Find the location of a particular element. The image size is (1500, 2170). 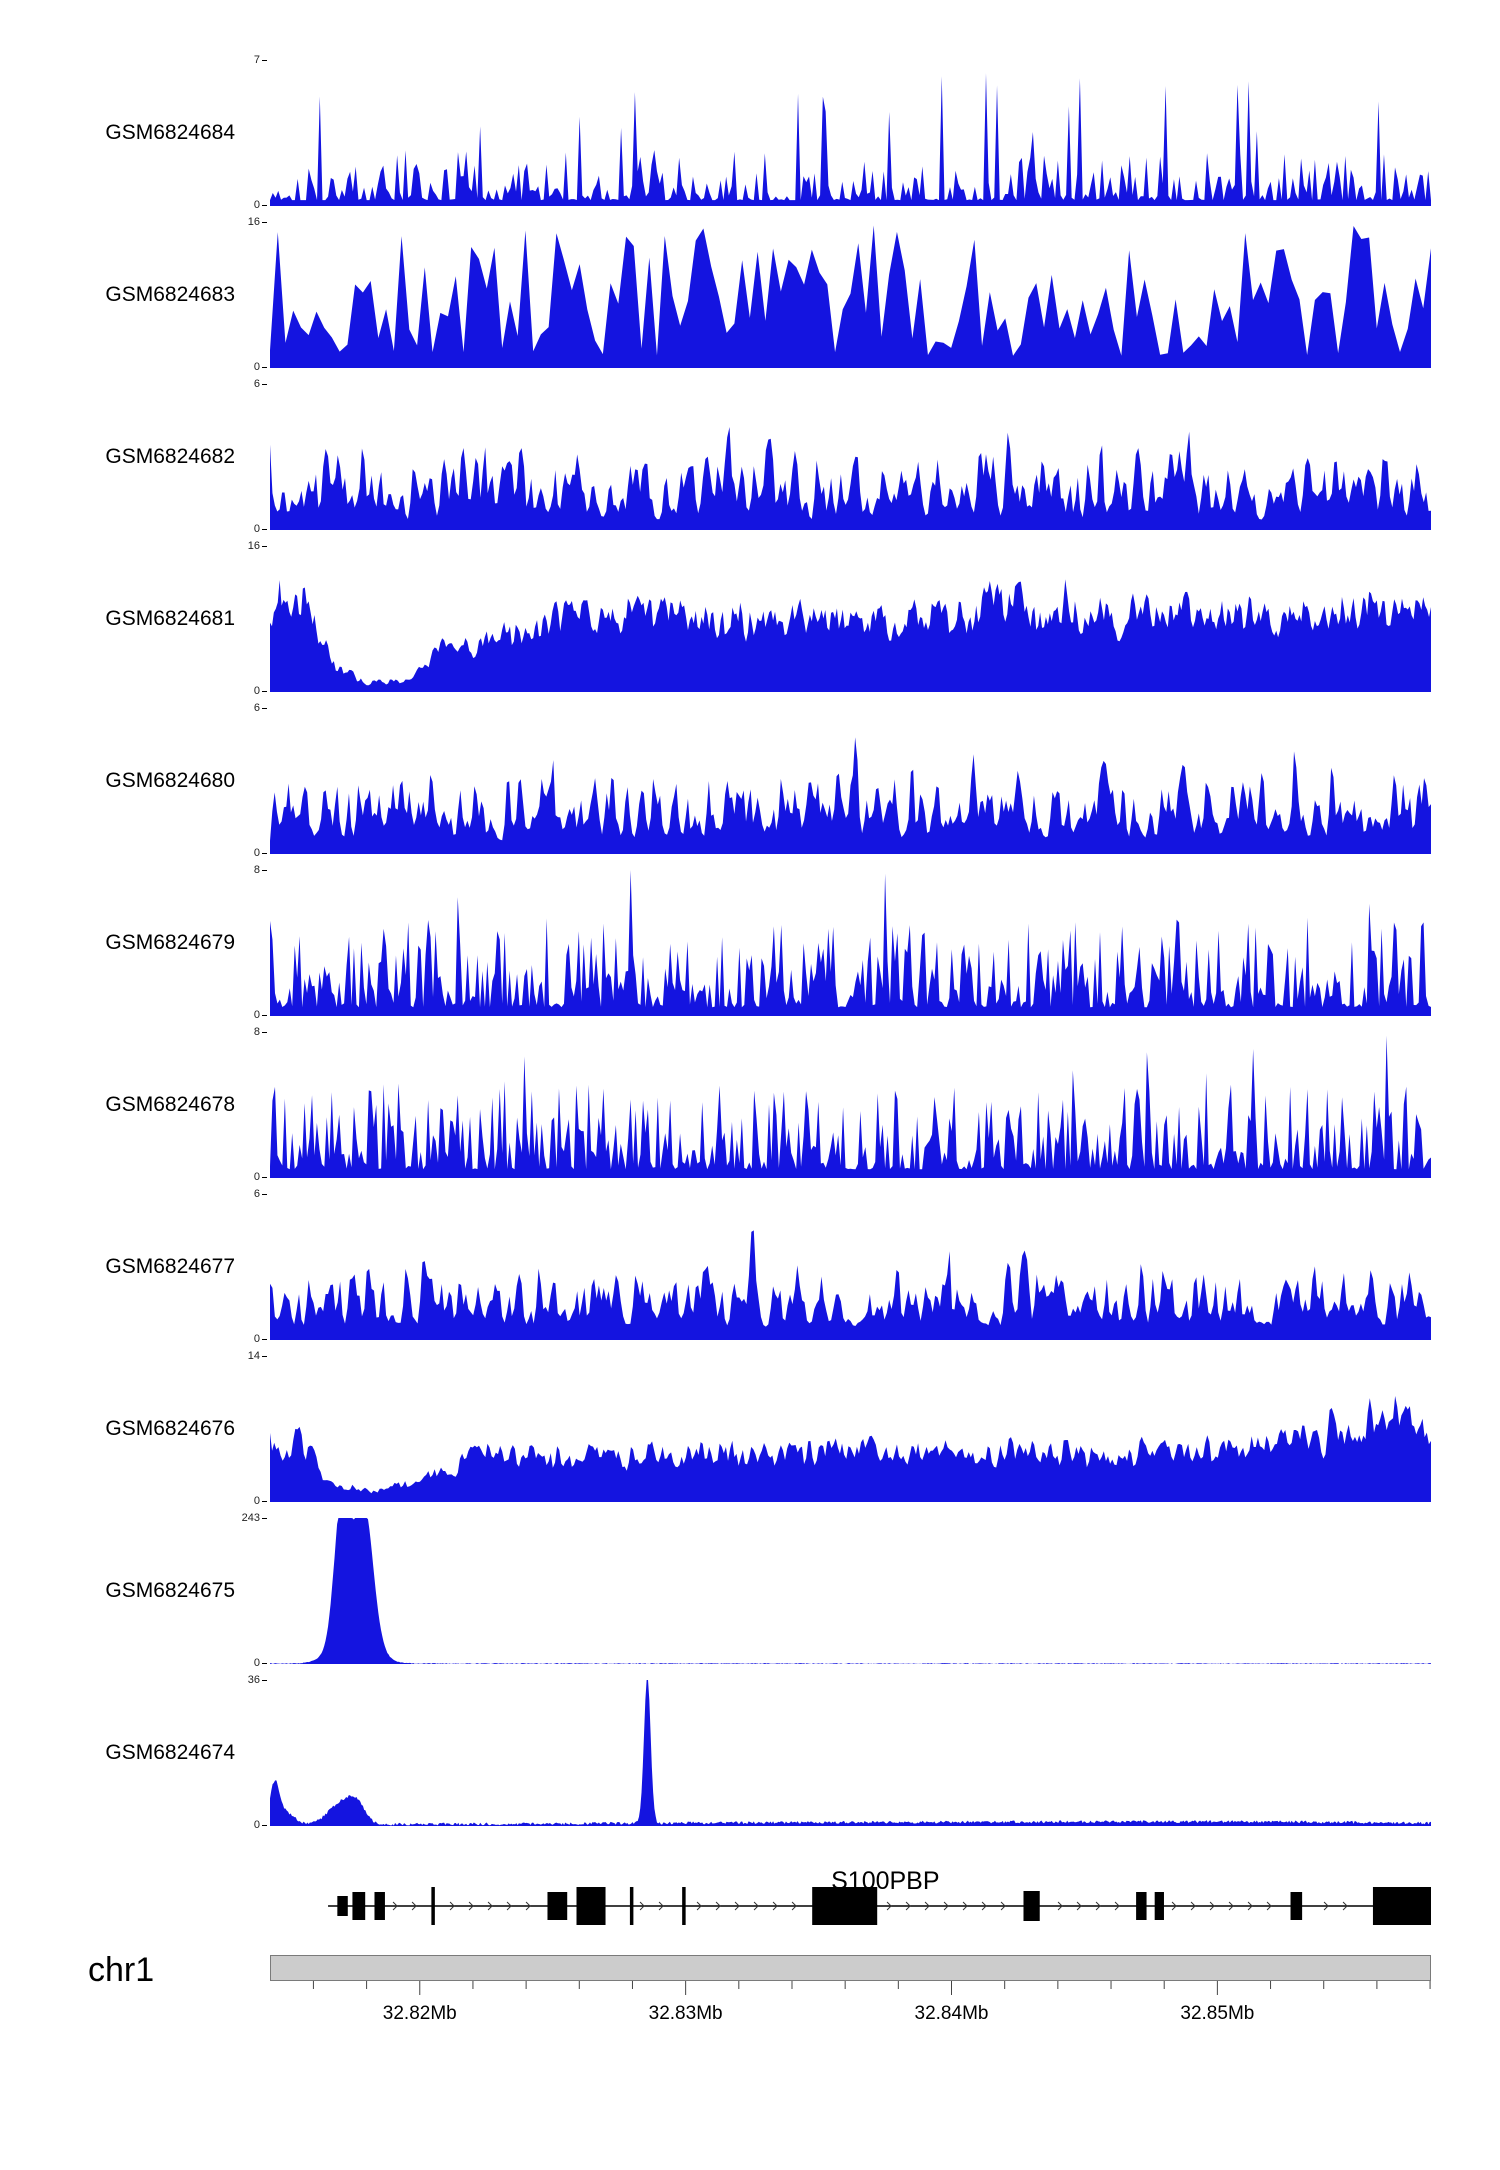

track-label: GSM6824675 is located at coordinates (170, 1590).